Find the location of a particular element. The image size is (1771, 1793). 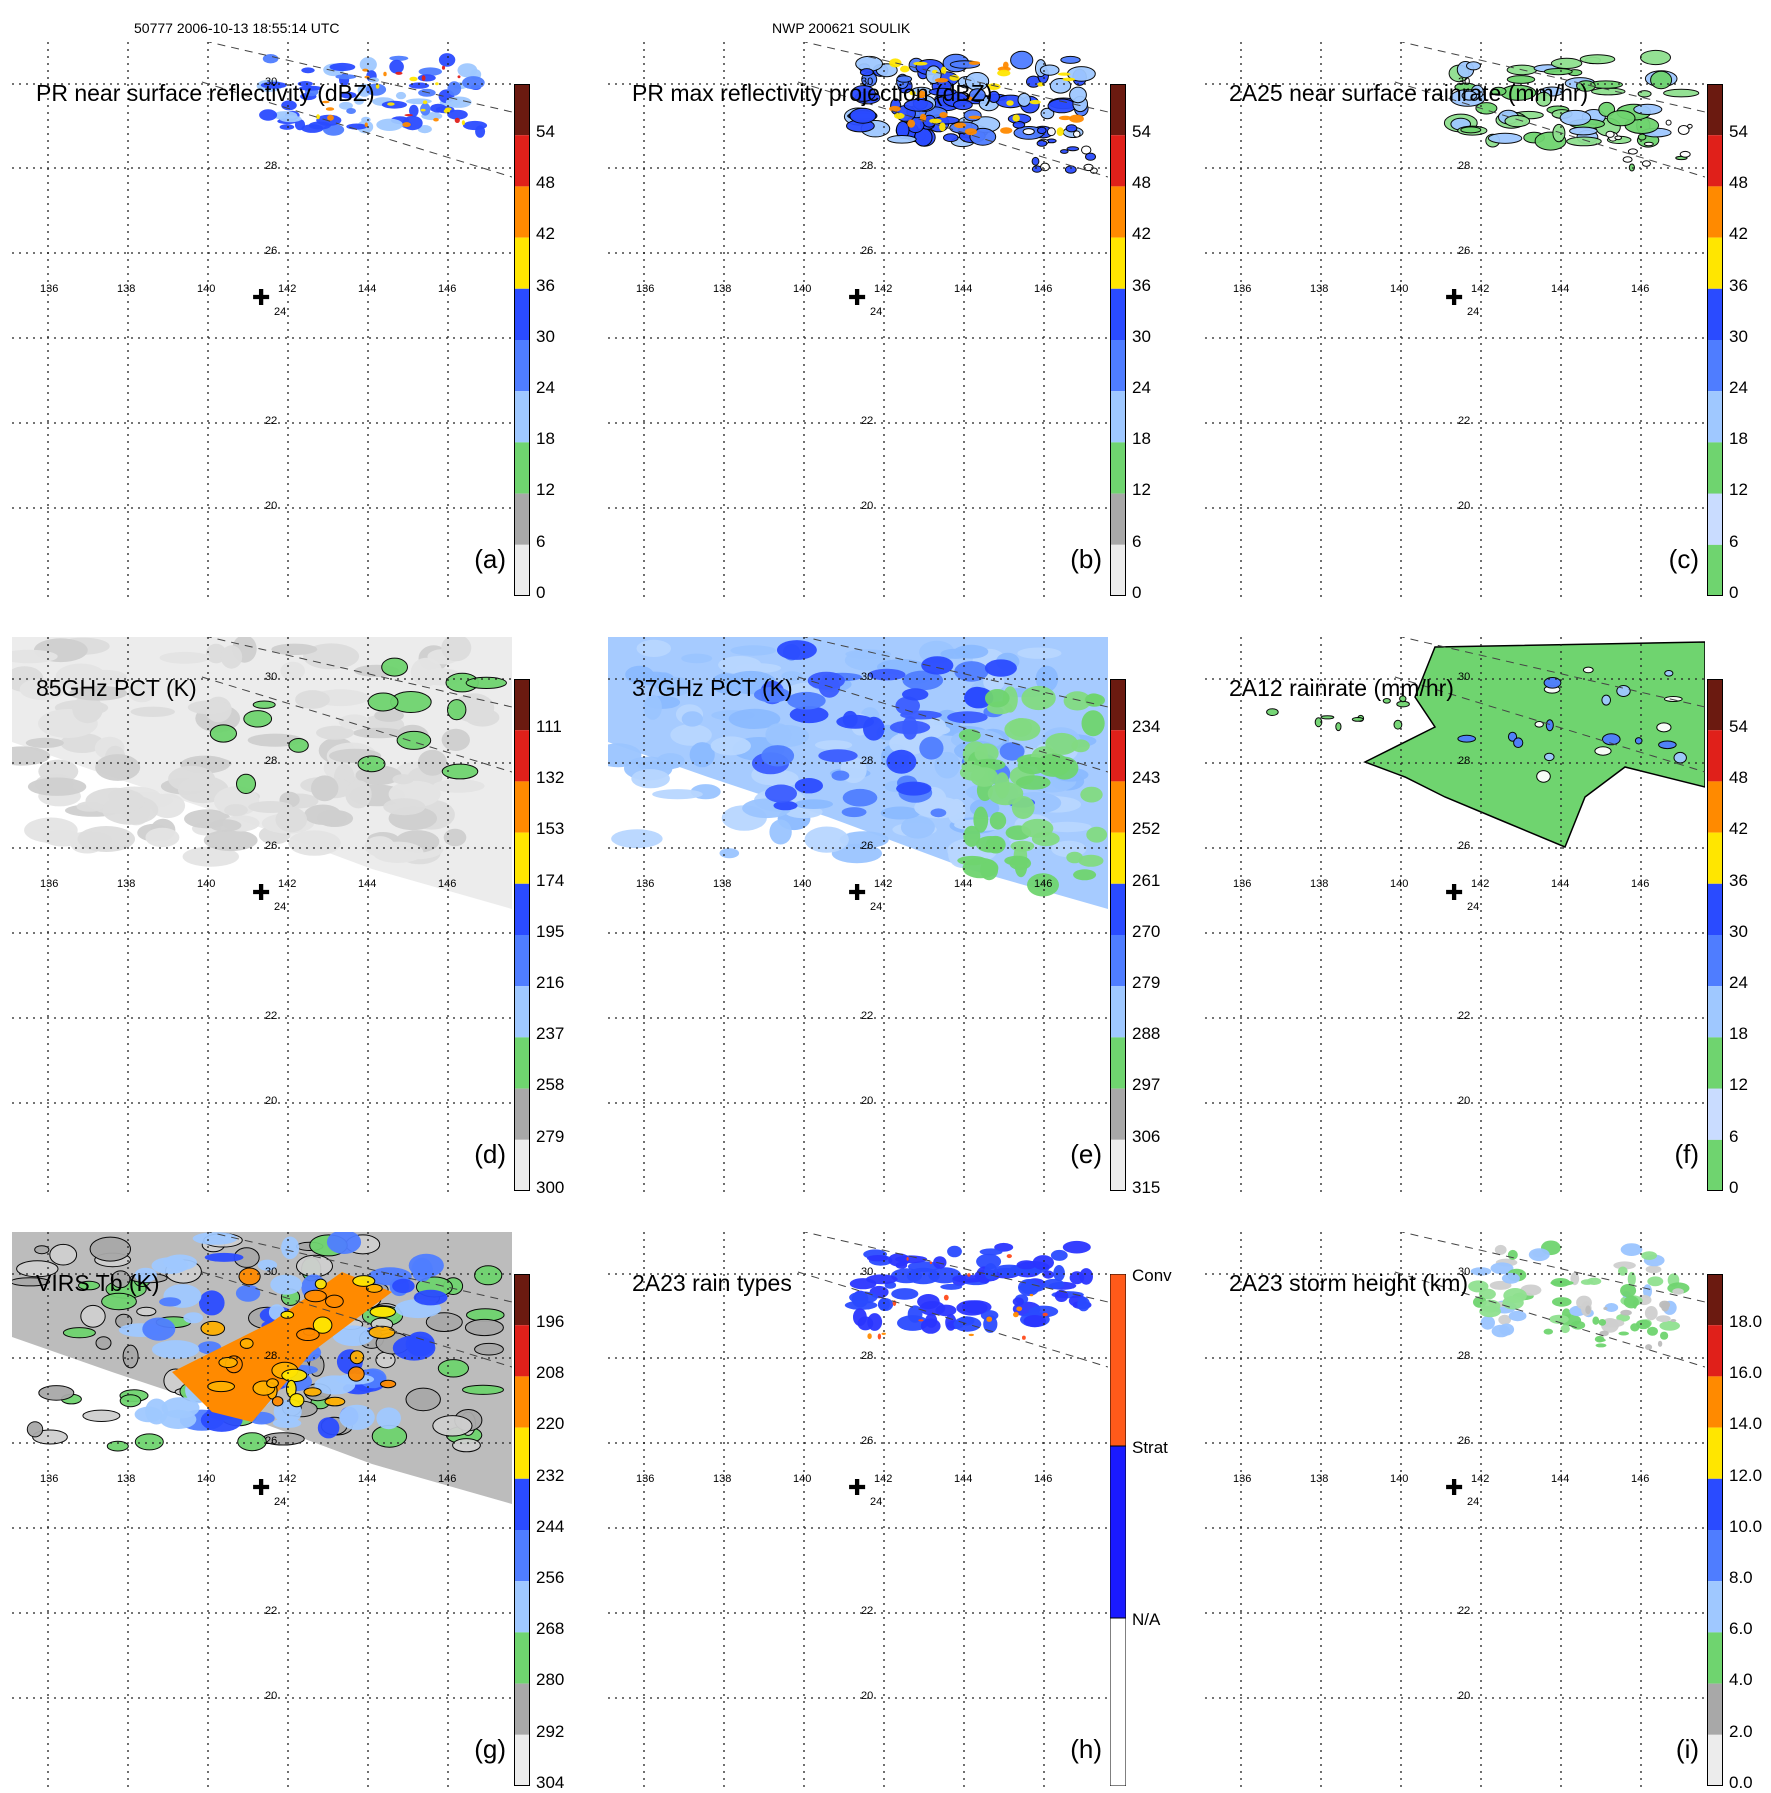

panel-title: 37GHz PCT (K) is located at coordinates (712, 688).